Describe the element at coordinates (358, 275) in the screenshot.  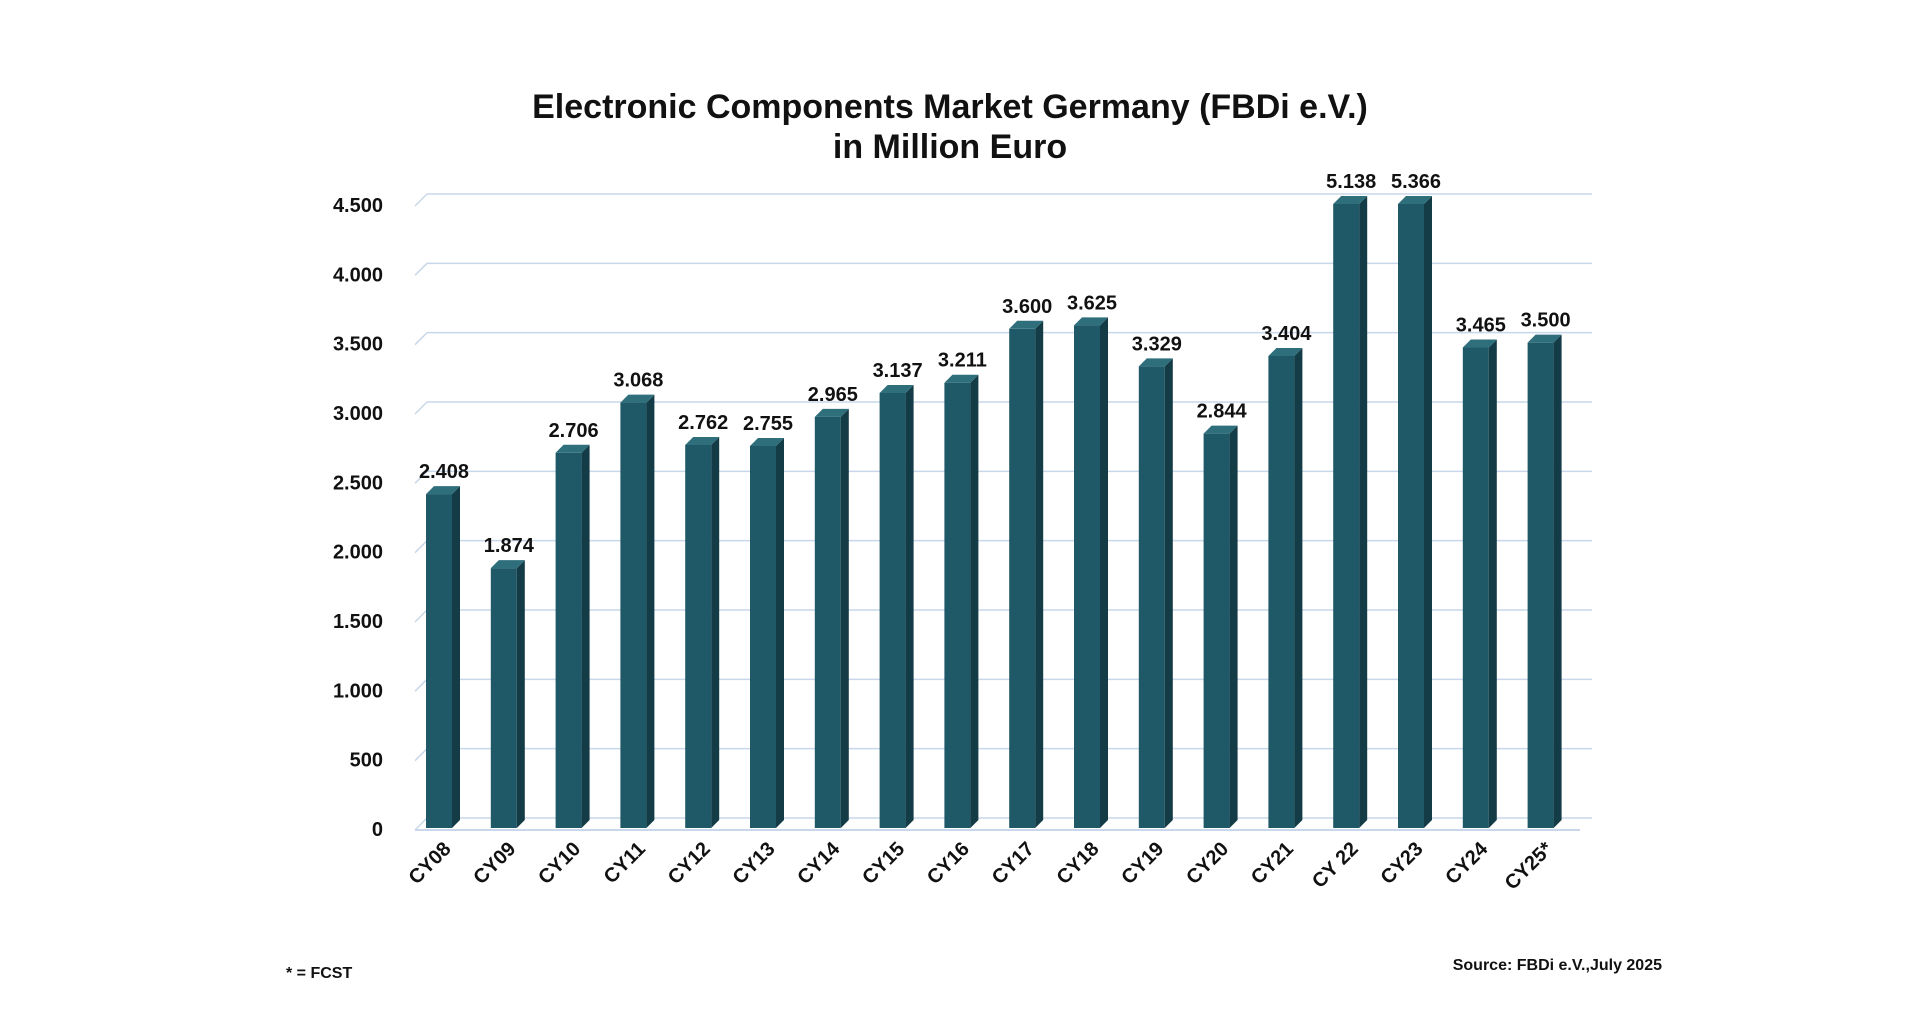
I see `y-tick-label: 4.000` at that location.